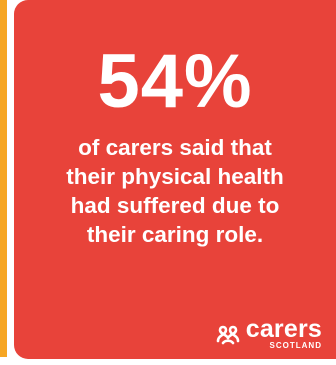 The image size is (336, 365). Describe the element at coordinates (175, 176) in the screenshot. I see `caption-line-2: their physical health` at that location.